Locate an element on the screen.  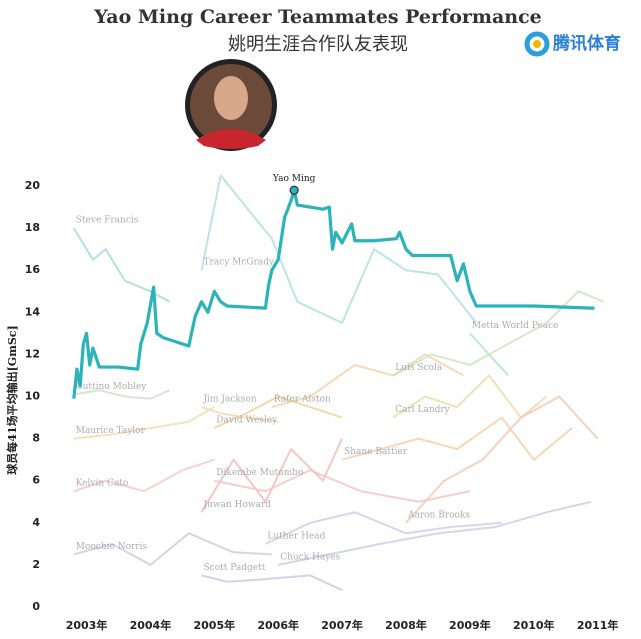
series-label: Moochie Norris is located at coordinates (112, 547).